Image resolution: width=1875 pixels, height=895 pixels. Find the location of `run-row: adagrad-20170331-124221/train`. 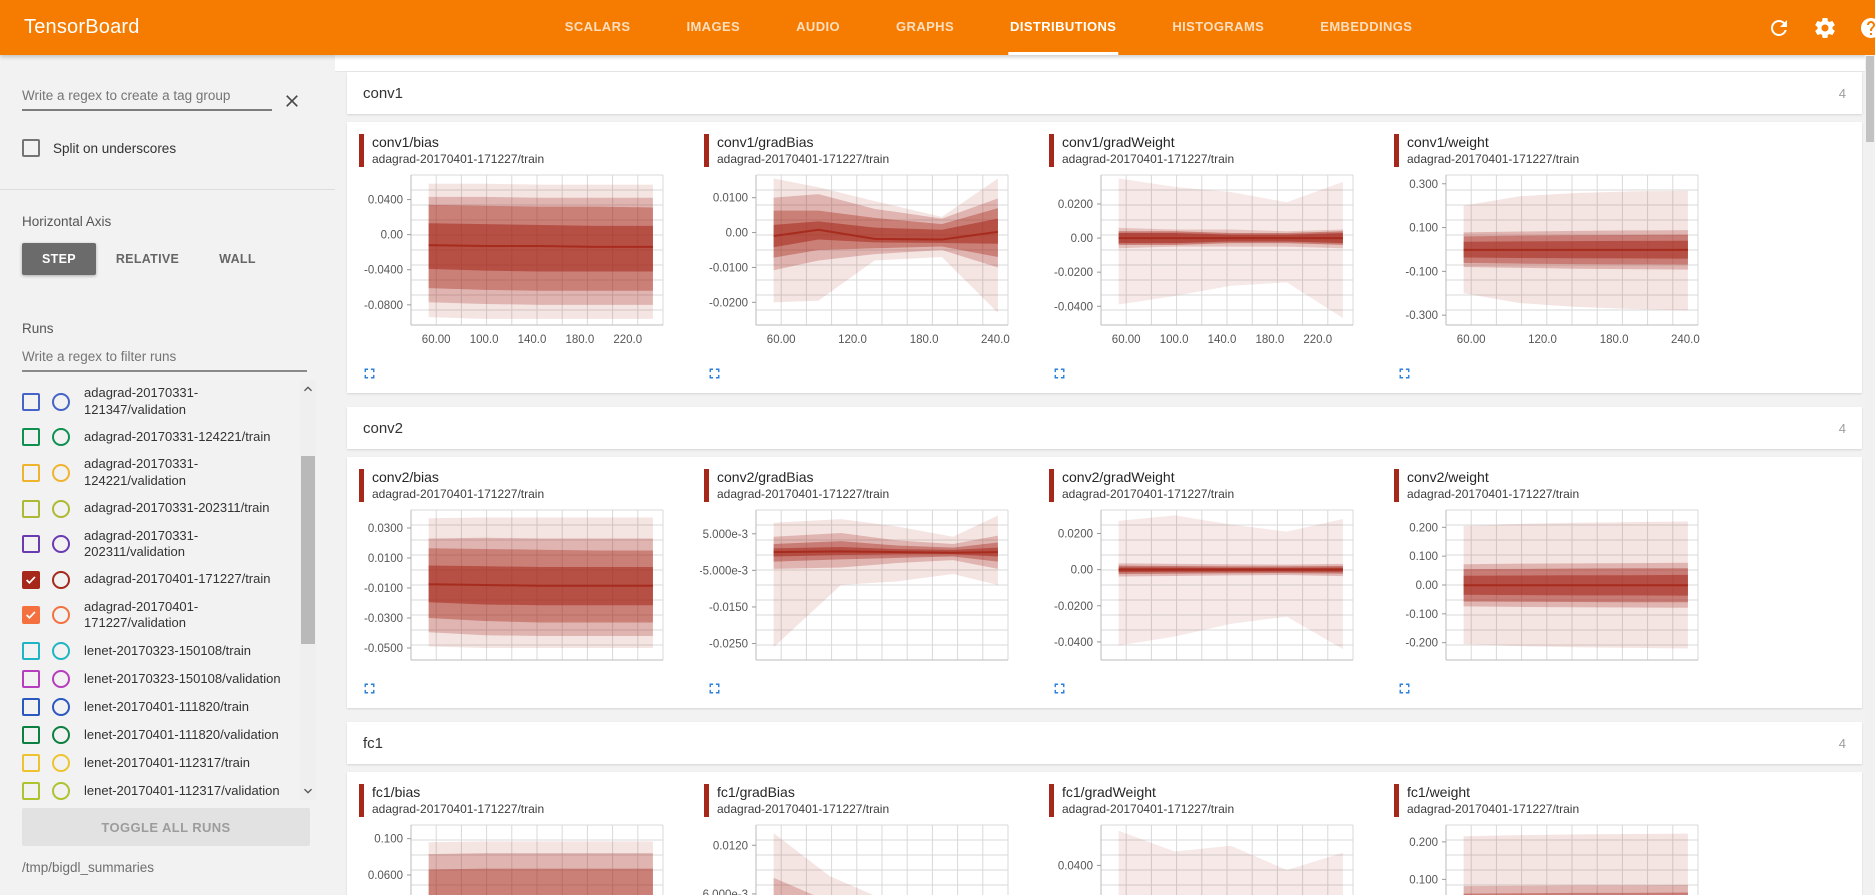

run-row: adagrad-20170331-124221/train is located at coordinates (172, 437).